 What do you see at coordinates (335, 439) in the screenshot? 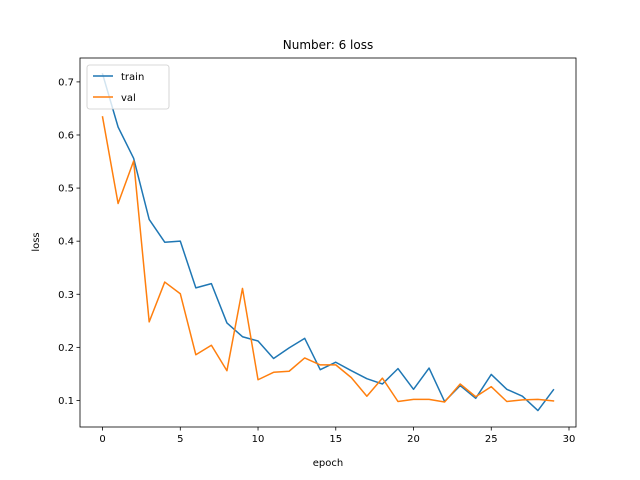
I see `x-tick-label: 15` at bounding box center [335, 439].